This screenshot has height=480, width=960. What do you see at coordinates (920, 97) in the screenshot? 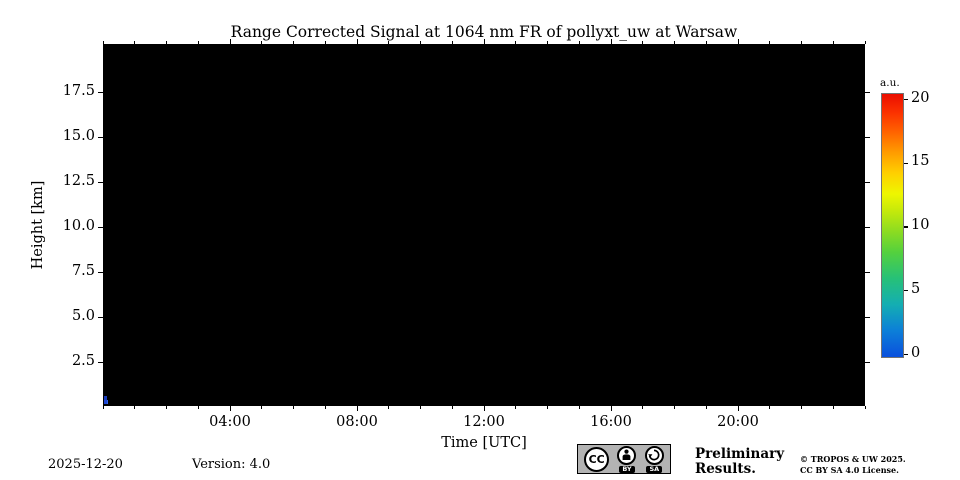
I see `colorbar-tick-label: 20` at bounding box center [920, 97].